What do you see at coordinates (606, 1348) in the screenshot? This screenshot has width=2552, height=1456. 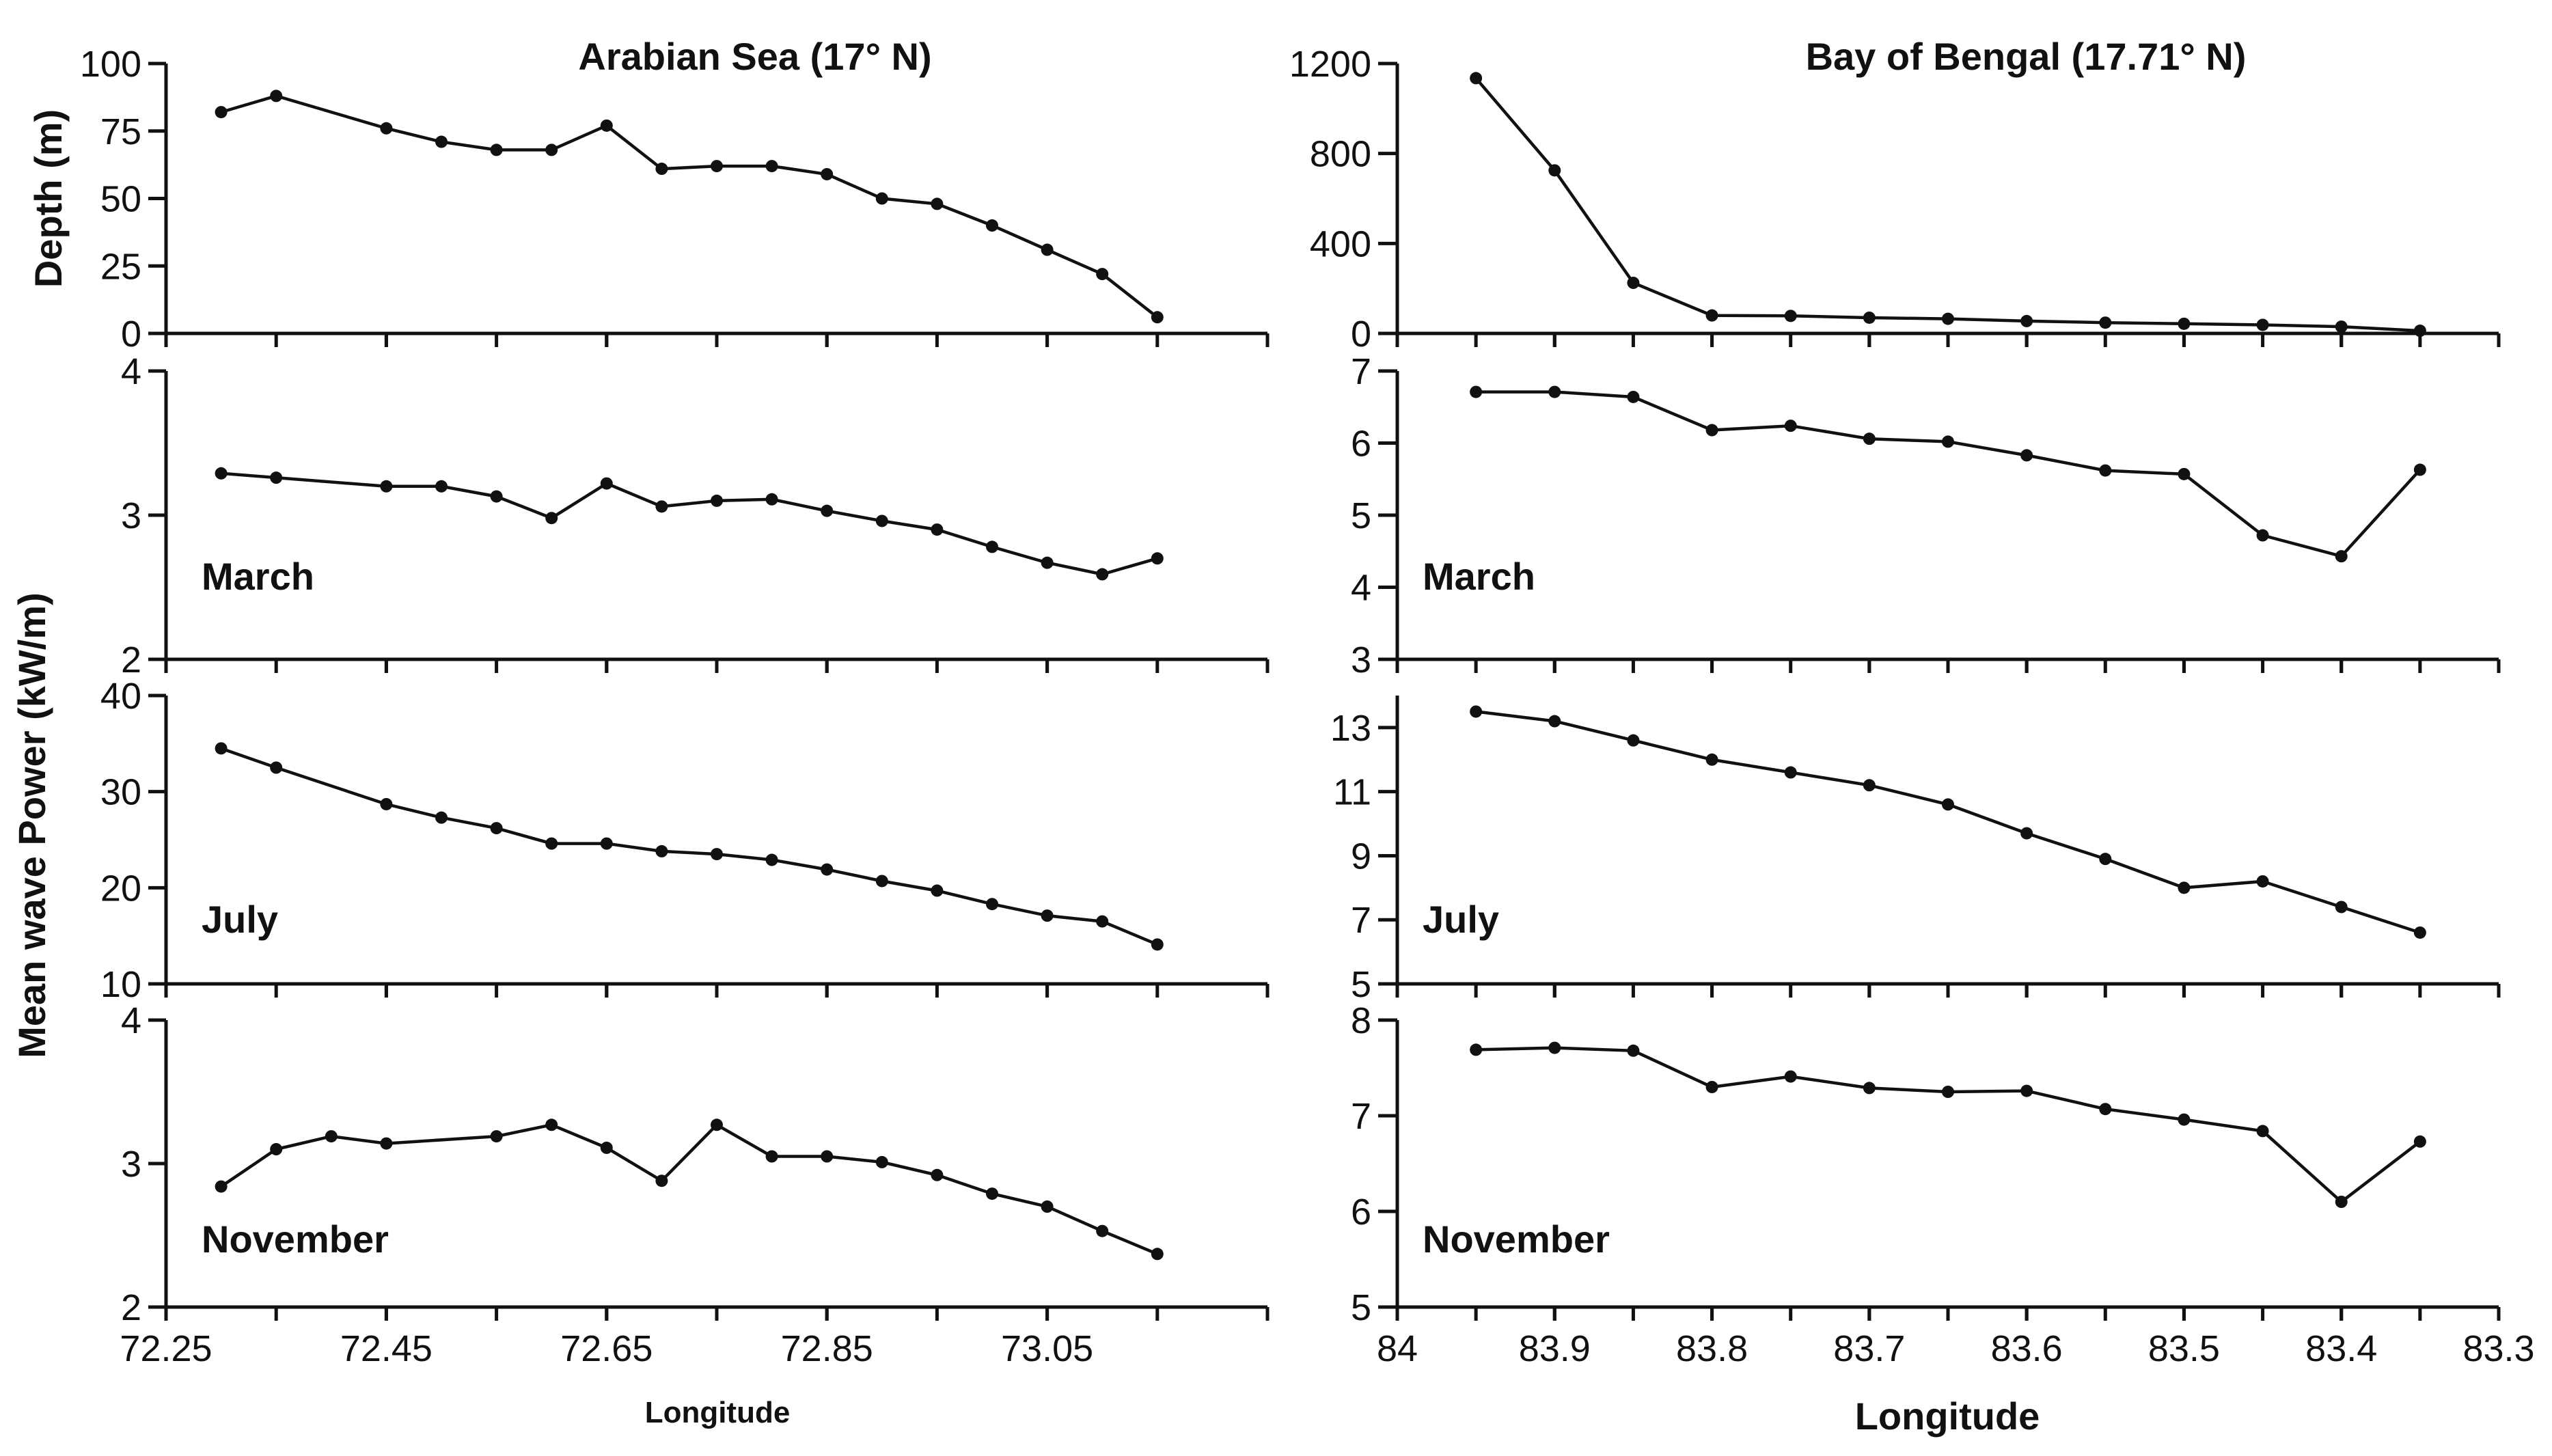 I see `x-tick-label: 72.65` at bounding box center [606, 1348].